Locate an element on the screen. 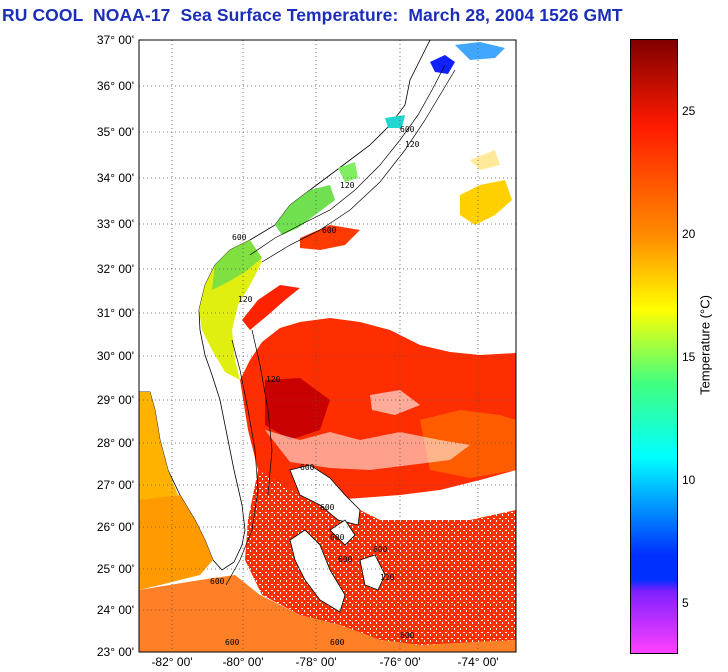 The width and height of the screenshot is (728, 672). cold-water-patch is located at coordinates (442, 64).